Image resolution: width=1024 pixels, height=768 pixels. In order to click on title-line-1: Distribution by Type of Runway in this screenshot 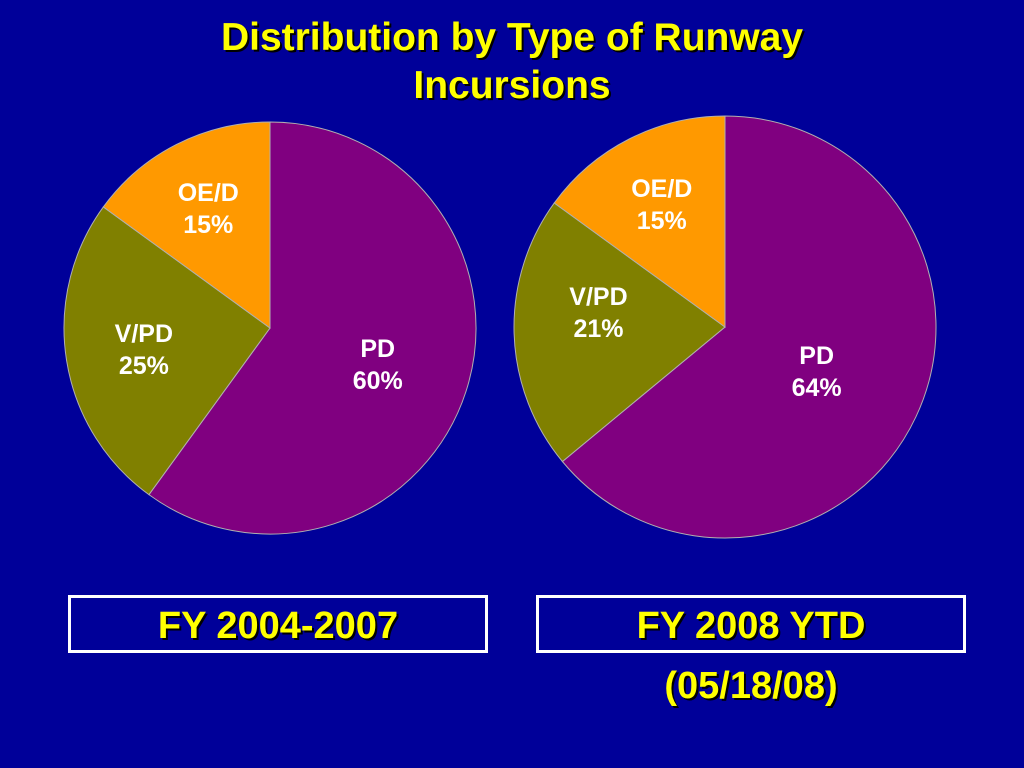, I will do `click(512, 37)`.